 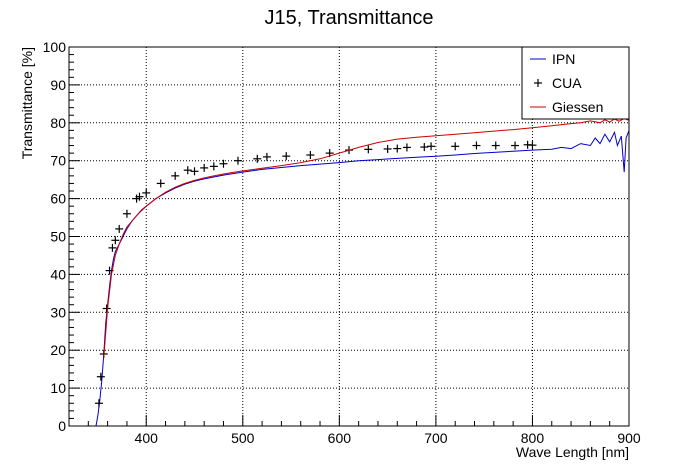 What do you see at coordinates (533, 438) in the screenshot?
I see `x-tick-label: 800` at bounding box center [533, 438].